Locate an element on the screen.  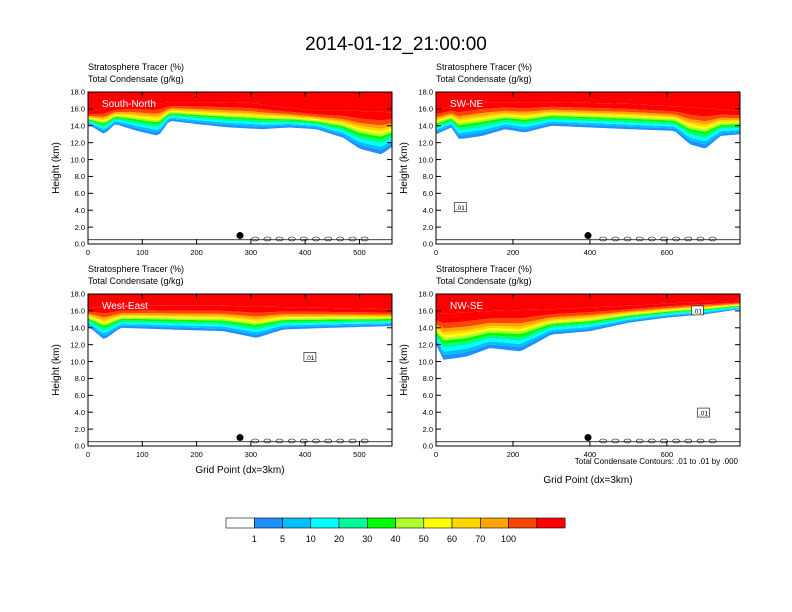
tracer-field is located at coordinates (240, 369).